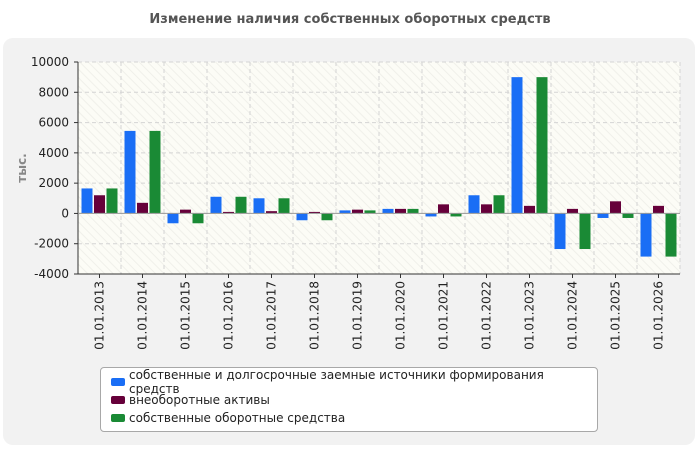 Image resolution: width=700 pixels, height=450 pixels. I want to click on legend-item: внеоборотные активы, so click(354, 400).